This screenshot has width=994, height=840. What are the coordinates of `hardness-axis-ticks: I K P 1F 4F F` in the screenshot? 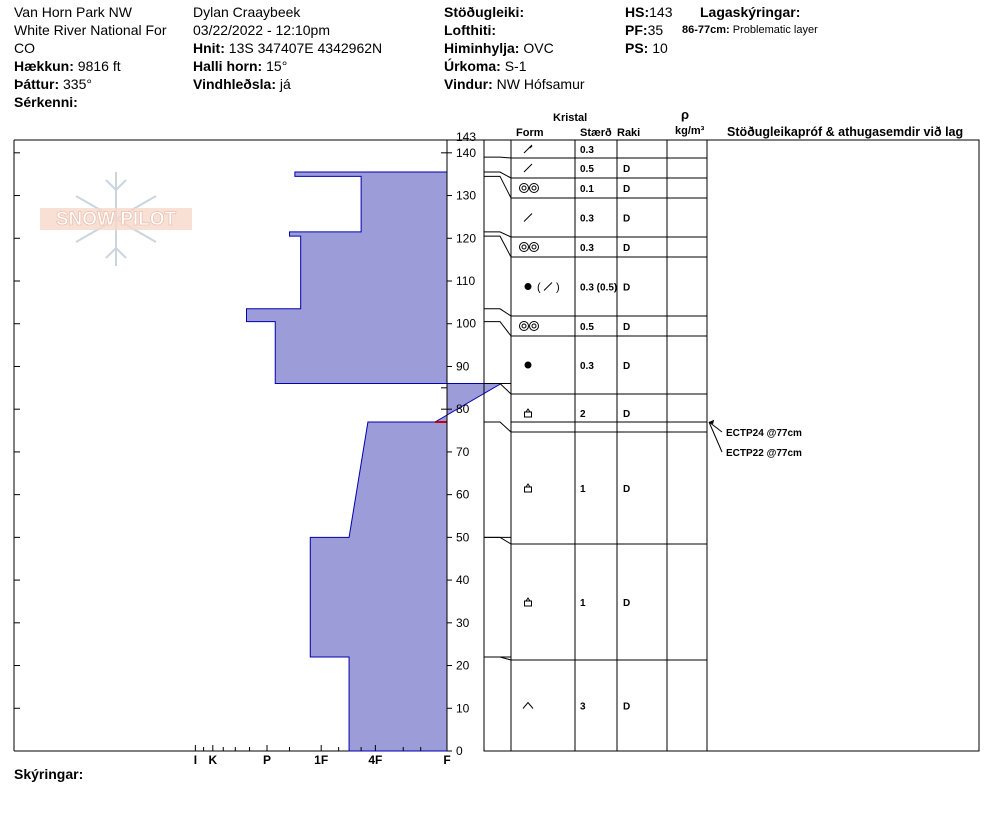 It's located at (322, 756).